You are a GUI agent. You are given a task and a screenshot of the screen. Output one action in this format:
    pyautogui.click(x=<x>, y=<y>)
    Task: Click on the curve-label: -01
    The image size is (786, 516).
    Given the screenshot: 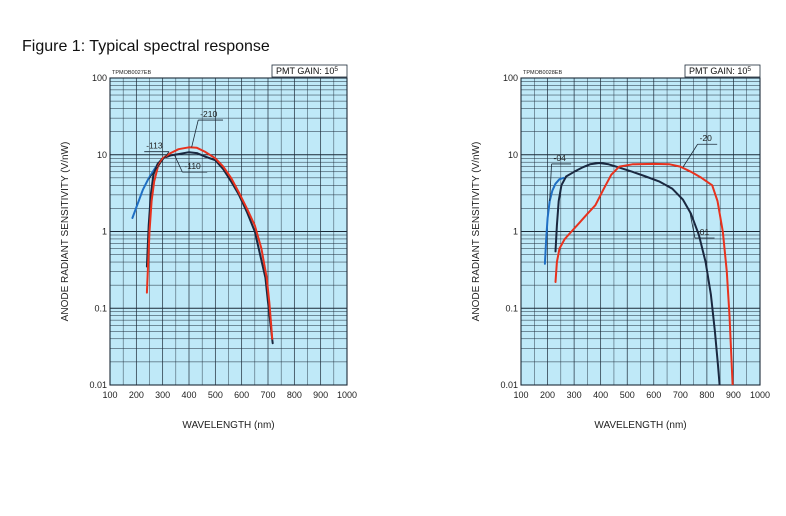 What is the action you would take?
    pyautogui.click(x=703, y=232)
    